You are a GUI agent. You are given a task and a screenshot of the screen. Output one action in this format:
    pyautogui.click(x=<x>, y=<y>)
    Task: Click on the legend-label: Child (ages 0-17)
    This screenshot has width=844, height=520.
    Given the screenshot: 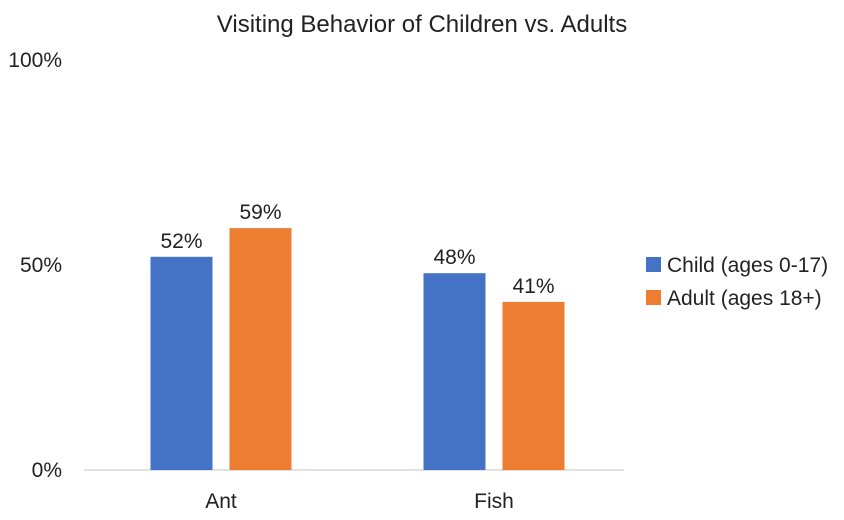 What is the action you would take?
    pyautogui.click(x=747, y=265)
    